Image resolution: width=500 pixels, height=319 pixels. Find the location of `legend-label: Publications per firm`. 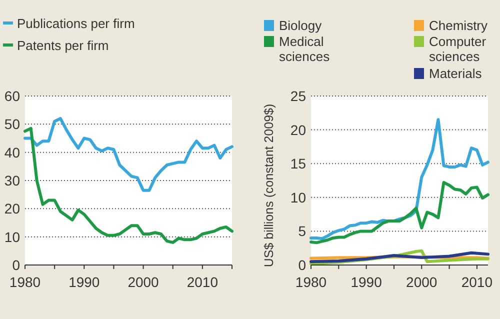

legend-label: Publications per firm is located at coordinates (76, 23).